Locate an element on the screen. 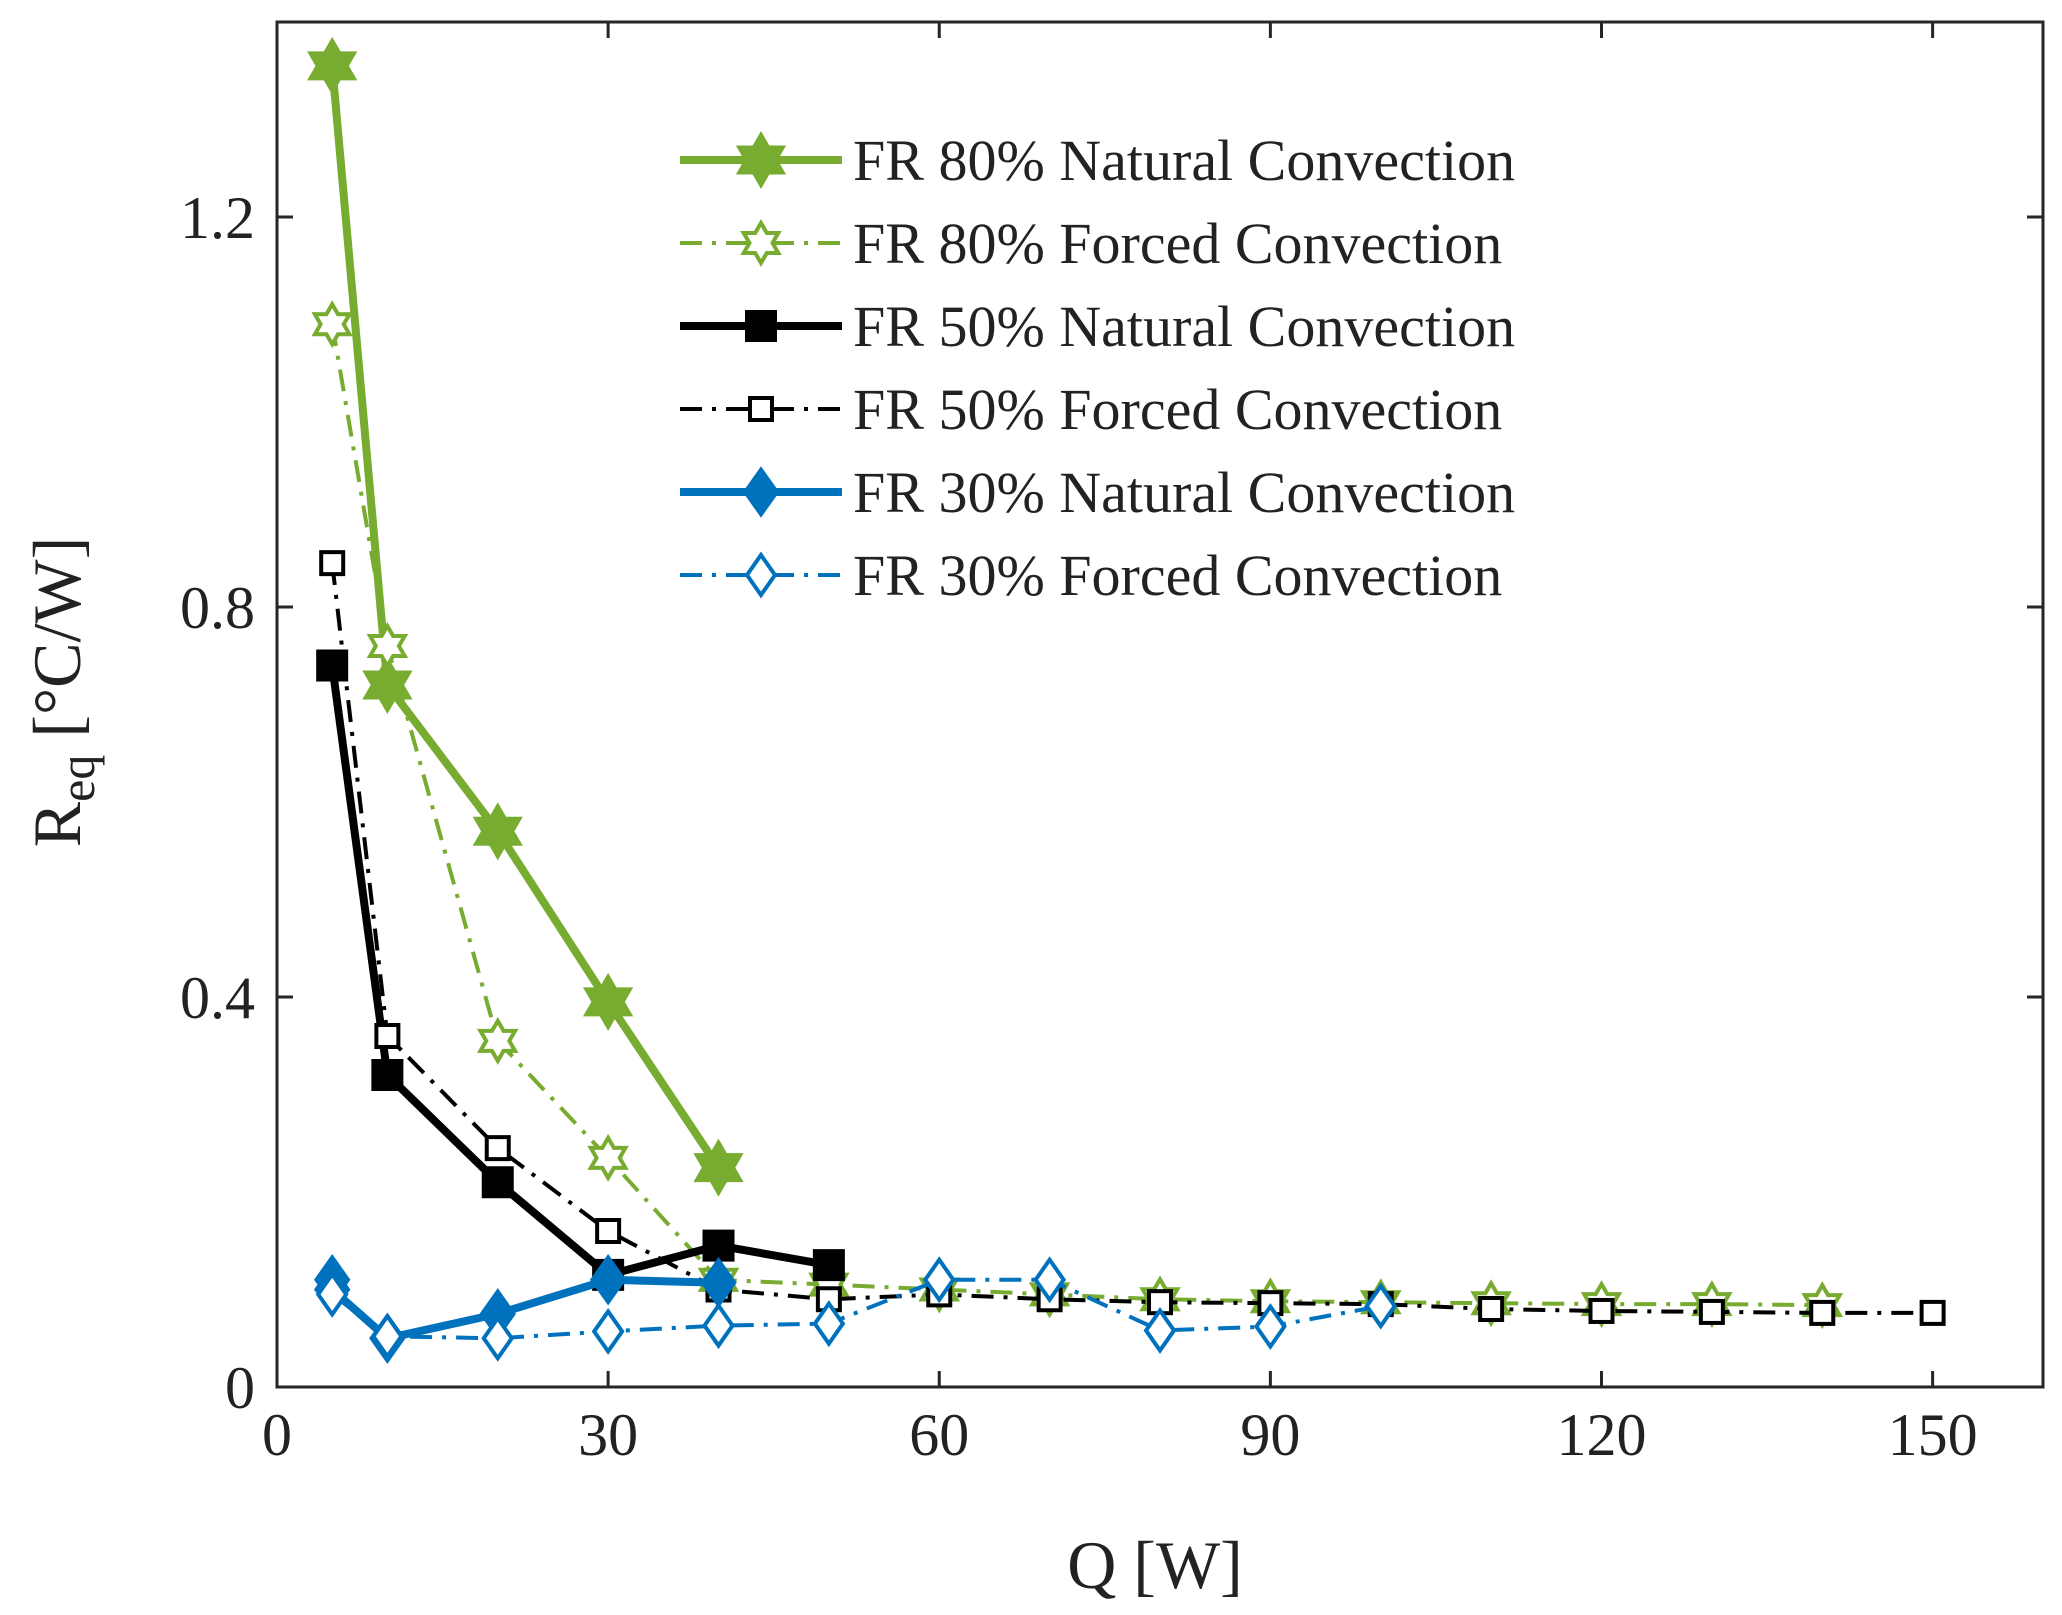  x-axis-title: Q [W] is located at coordinates (1155, 1565).